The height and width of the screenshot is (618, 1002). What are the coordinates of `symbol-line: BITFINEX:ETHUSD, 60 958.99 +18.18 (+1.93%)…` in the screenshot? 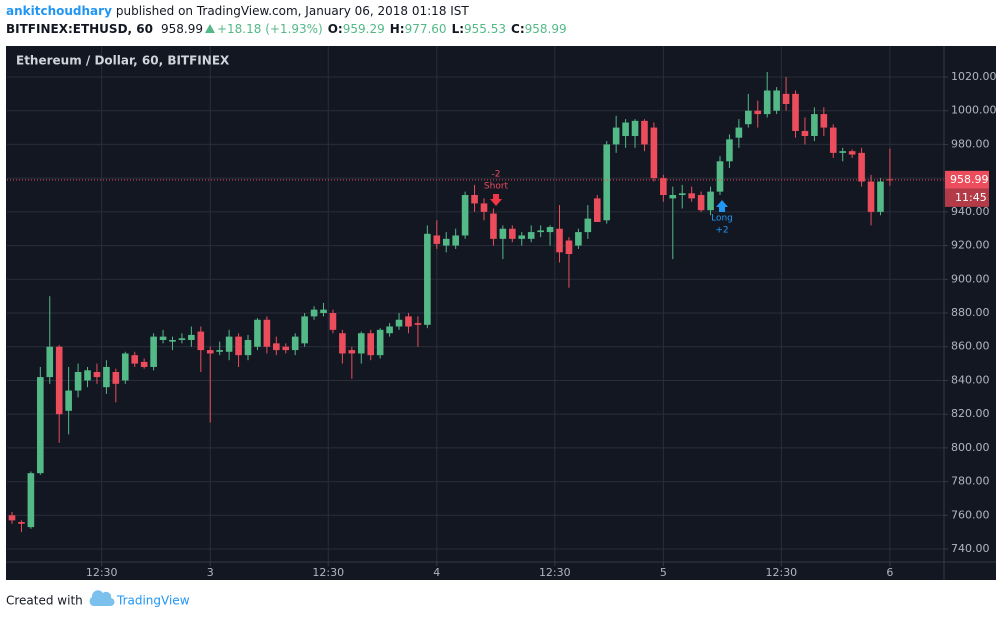 It's located at (286, 29).